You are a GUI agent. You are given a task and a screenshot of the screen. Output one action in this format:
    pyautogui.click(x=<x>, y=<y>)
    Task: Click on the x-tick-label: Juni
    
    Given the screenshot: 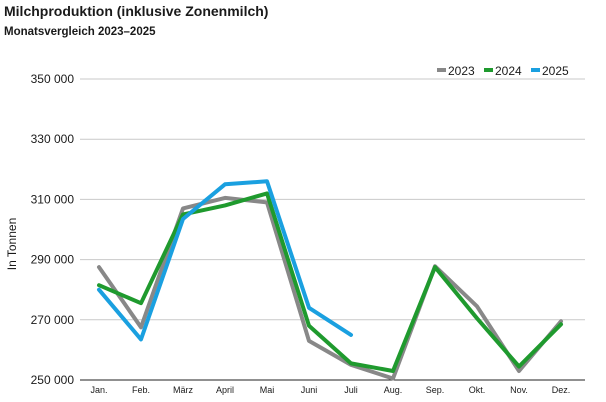 What is the action you would take?
    pyautogui.click(x=309, y=390)
    